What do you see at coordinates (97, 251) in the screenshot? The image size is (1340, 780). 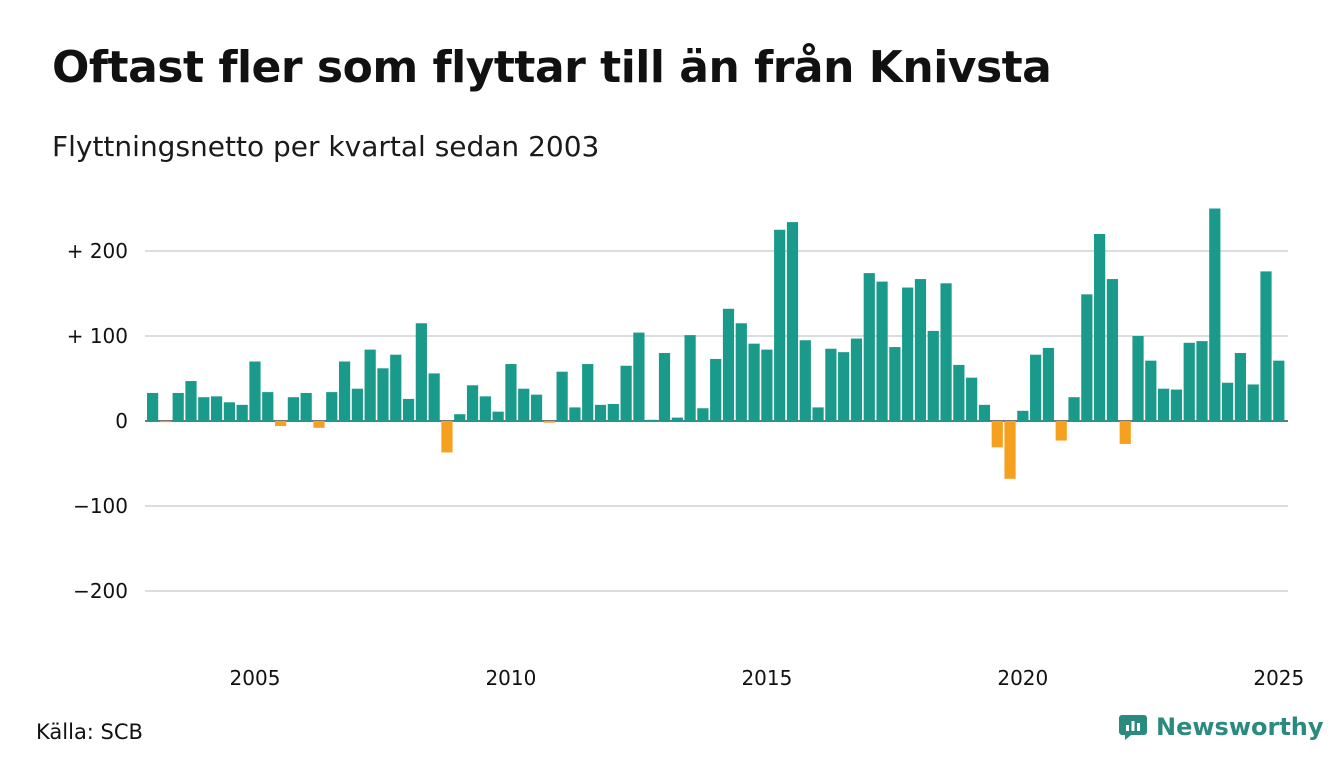 I see `y-tick-label: + 200` at bounding box center [97, 251].